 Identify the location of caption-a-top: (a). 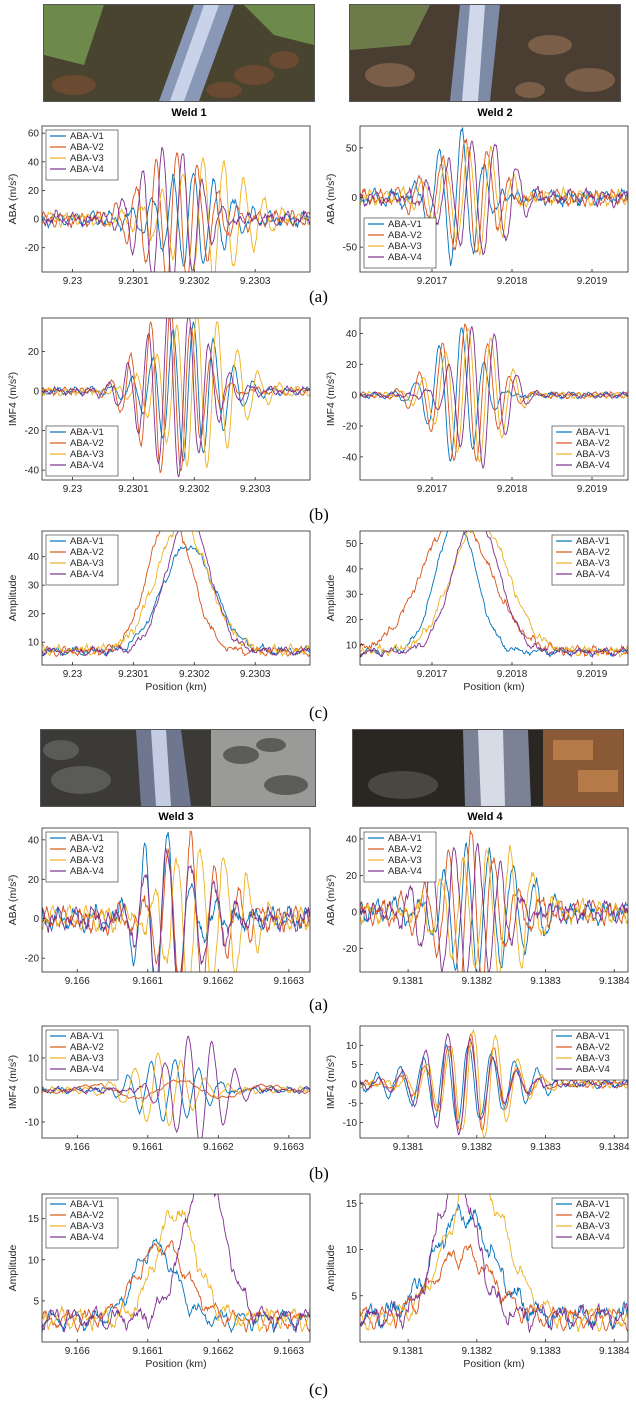
(318, 296).